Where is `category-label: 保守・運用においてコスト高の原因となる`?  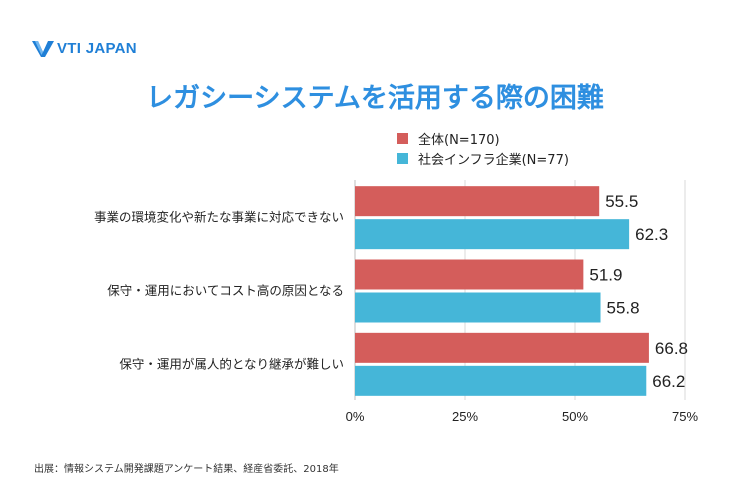 category-label: 保守・運用においてコスト高の原因となる is located at coordinates (225, 290).